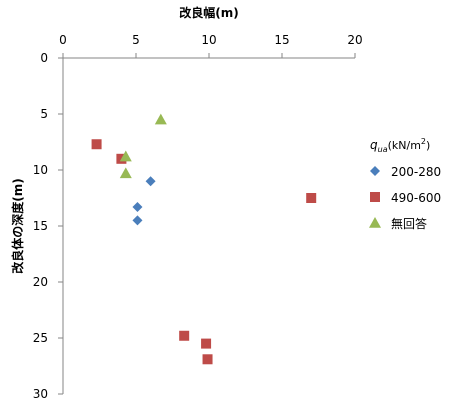  What do you see at coordinates (40, 170) in the screenshot?
I see `y-tick-label: 10` at bounding box center [40, 170].